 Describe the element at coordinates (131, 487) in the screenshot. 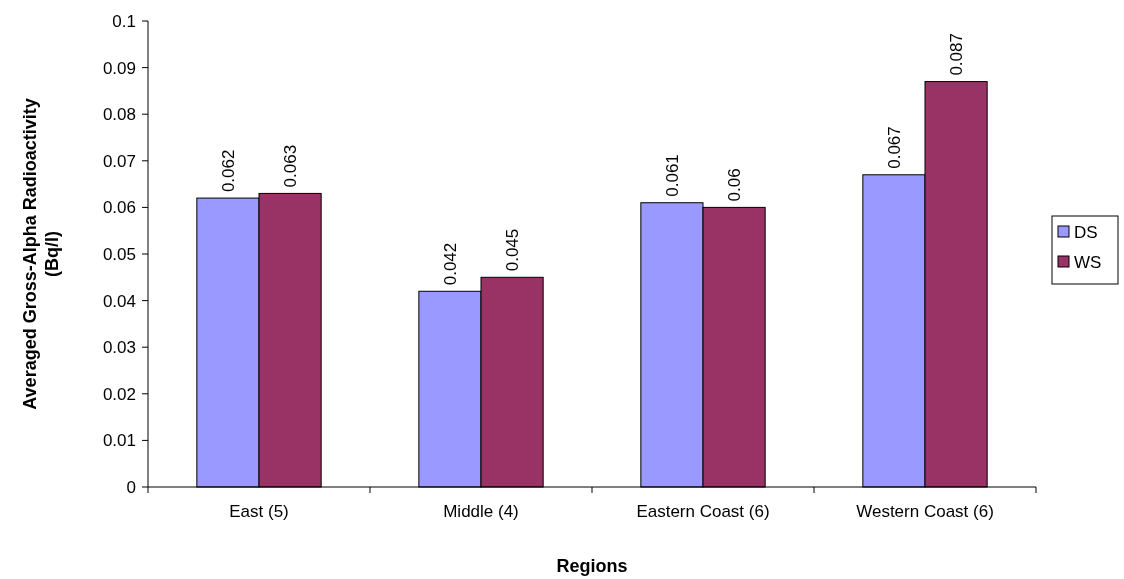

I see `y-tick-label: 0` at that location.